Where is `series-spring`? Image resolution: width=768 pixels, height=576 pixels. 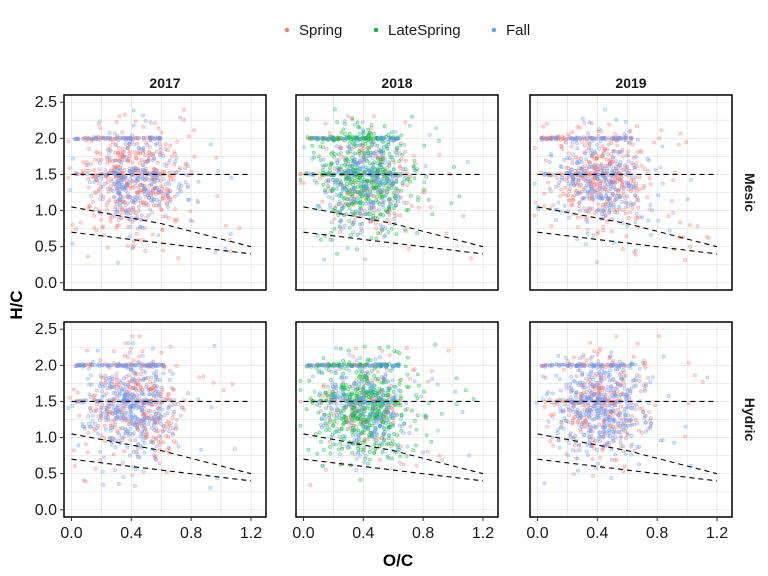
series-spring is located at coordinates (621, 191).